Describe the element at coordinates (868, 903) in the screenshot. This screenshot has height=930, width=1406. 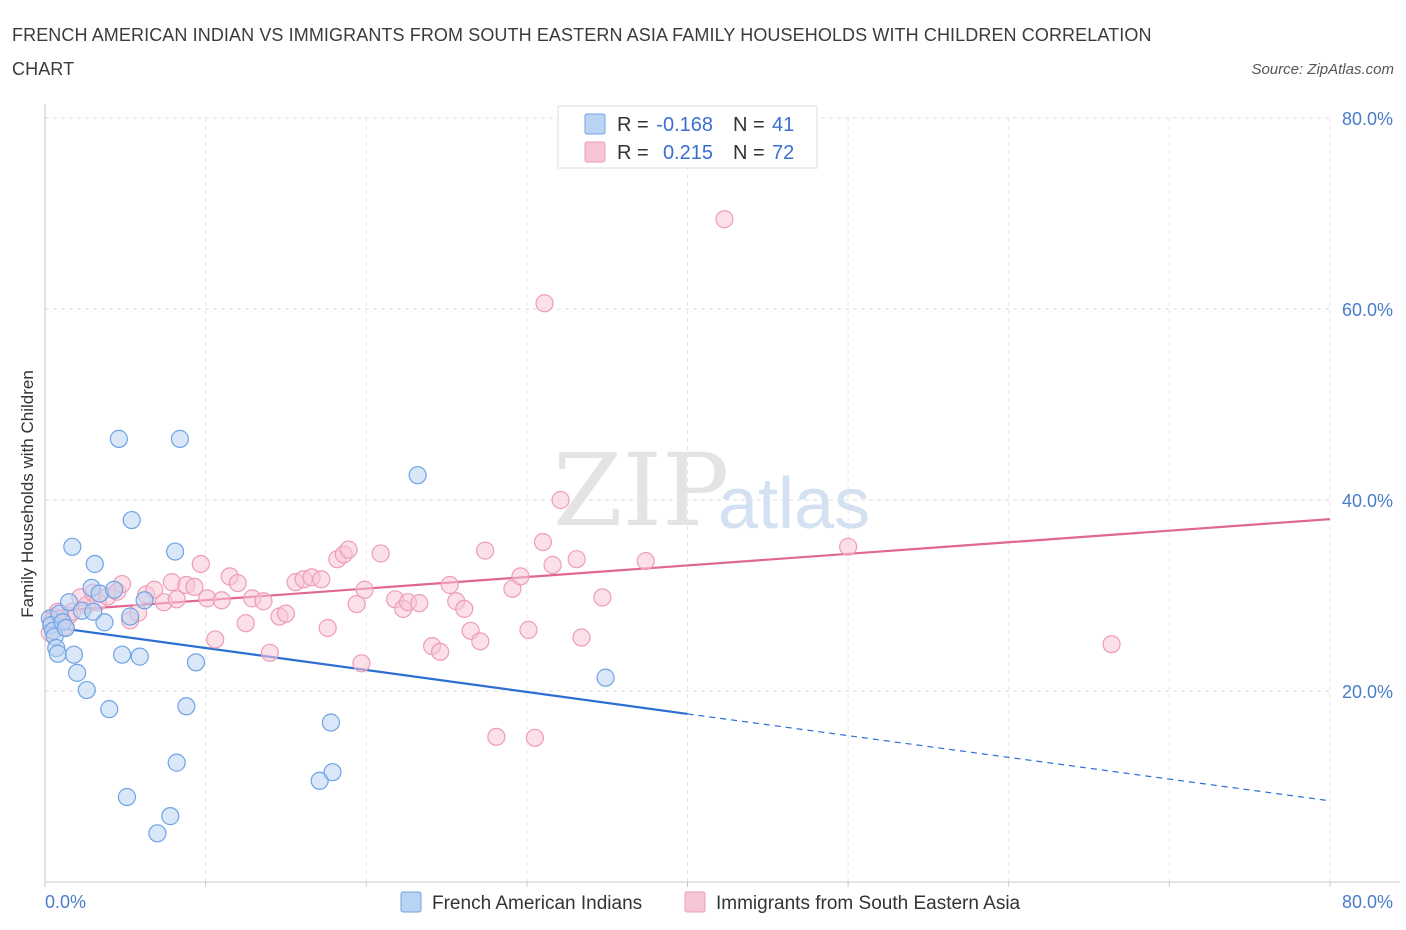
I see `series-legend-label-2: Immigrants from South Eastern Asia` at that location.